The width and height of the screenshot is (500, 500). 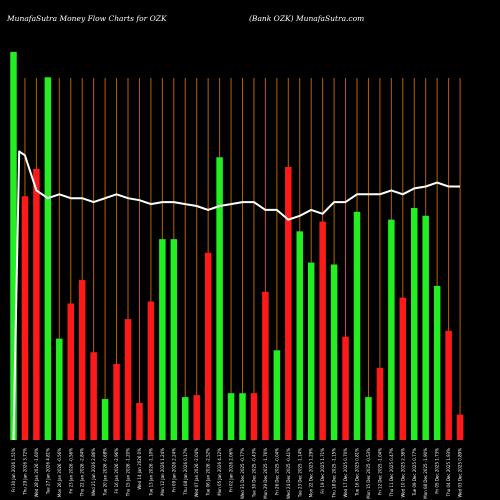 What do you see at coordinates (70, 471) in the screenshot?
I see `x-tick-label: Fri 23 Jan 2026 -0.56%` at bounding box center [70, 471].